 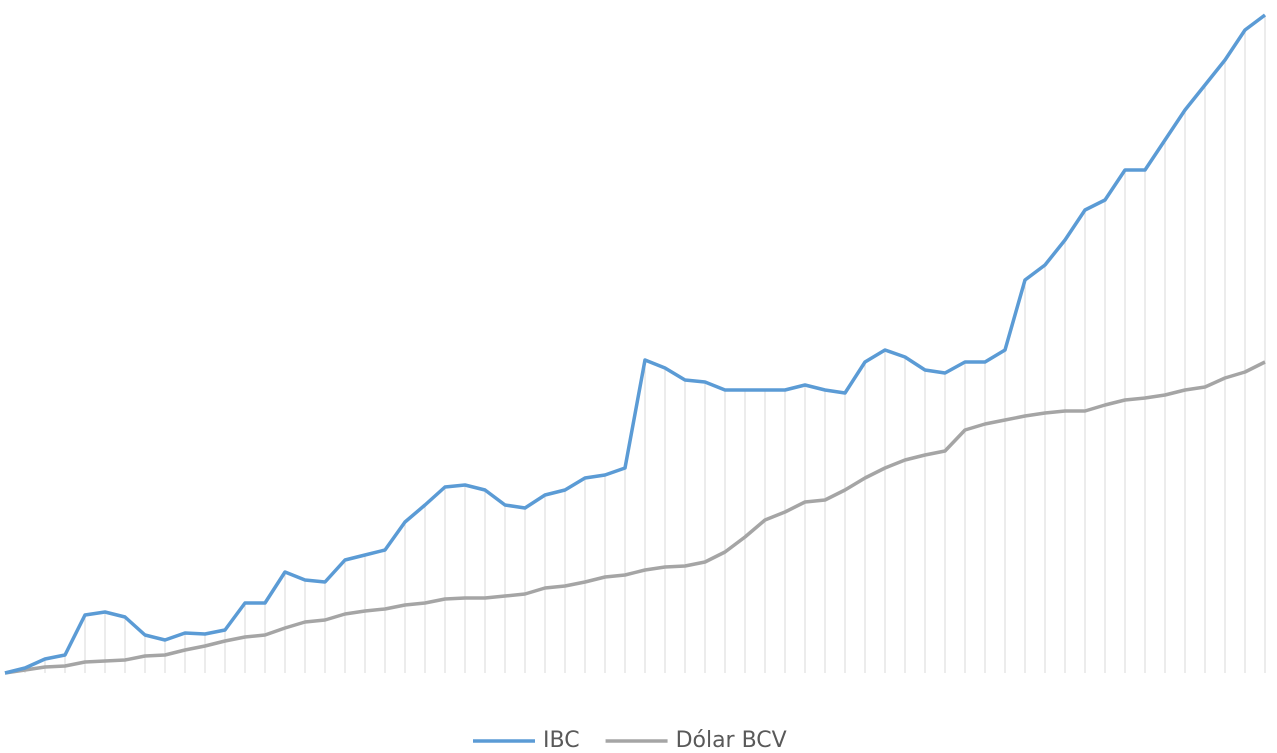 What do you see at coordinates (731, 740) in the screenshot?
I see `legend-label: Dólar BCV` at bounding box center [731, 740].